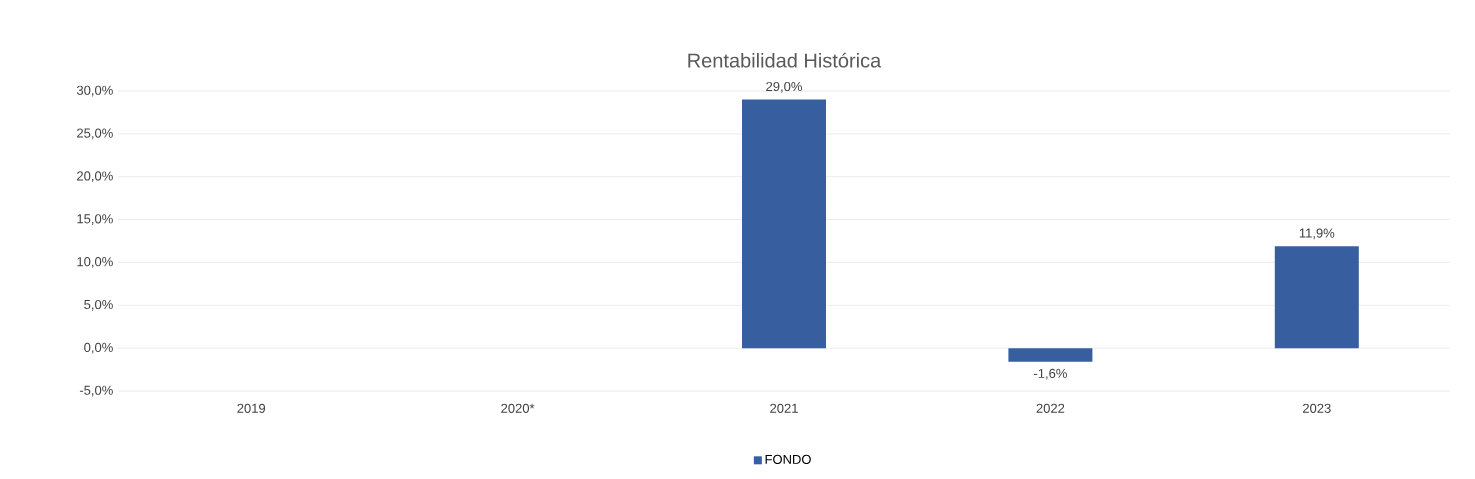 The image size is (1475, 479). What do you see at coordinates (98, 348) in the screenshot?
I see `y-tick-label: 0,0%` at bounding box center [98, 348].